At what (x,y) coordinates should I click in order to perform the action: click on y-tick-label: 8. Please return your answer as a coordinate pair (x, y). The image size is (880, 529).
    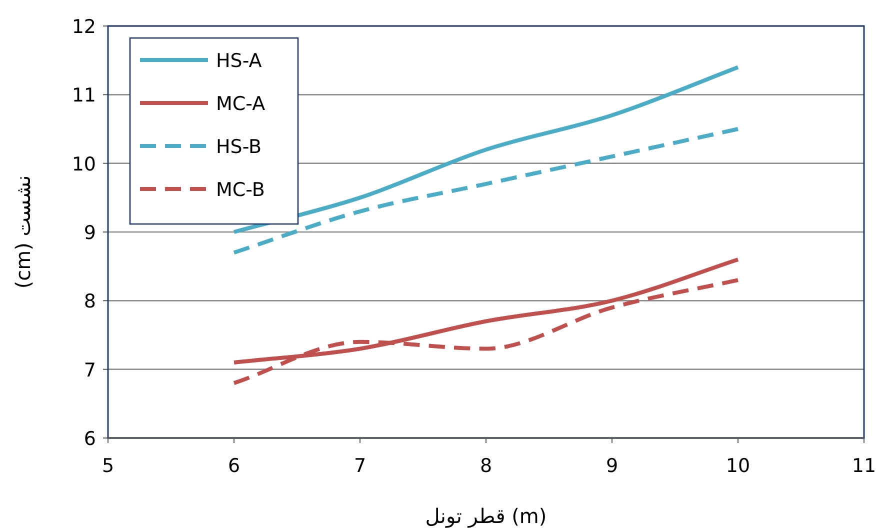
    Looking at the image, I should click on (90, 301).